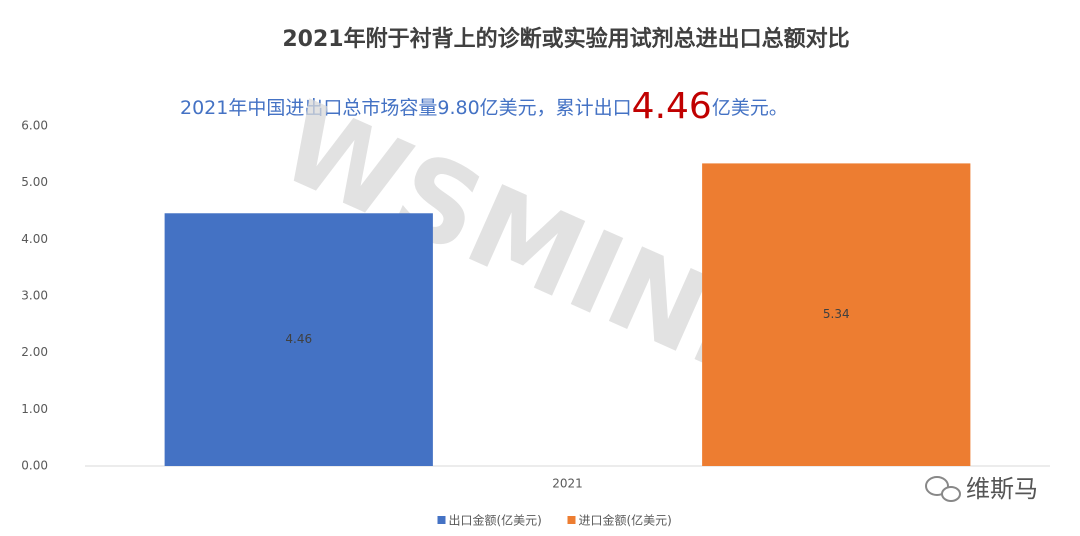  I want to click on annotation-highlight: 4.46, so click(672, 106).